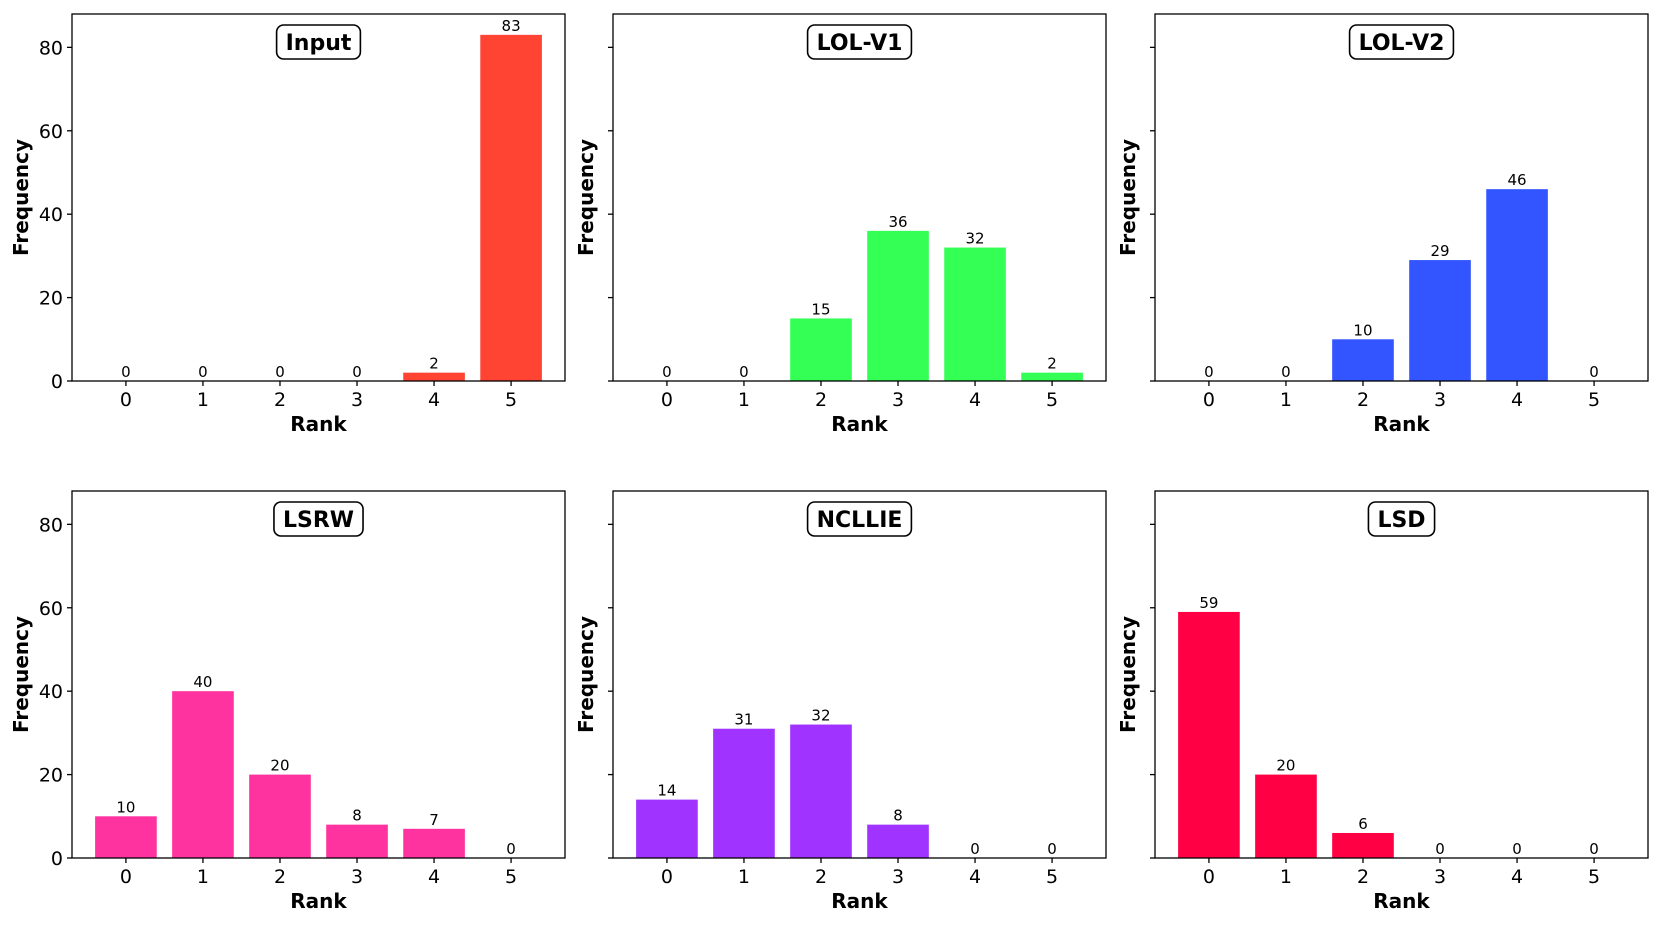  I want to click on panel-title: LOL-V2, so click(1402, 43).